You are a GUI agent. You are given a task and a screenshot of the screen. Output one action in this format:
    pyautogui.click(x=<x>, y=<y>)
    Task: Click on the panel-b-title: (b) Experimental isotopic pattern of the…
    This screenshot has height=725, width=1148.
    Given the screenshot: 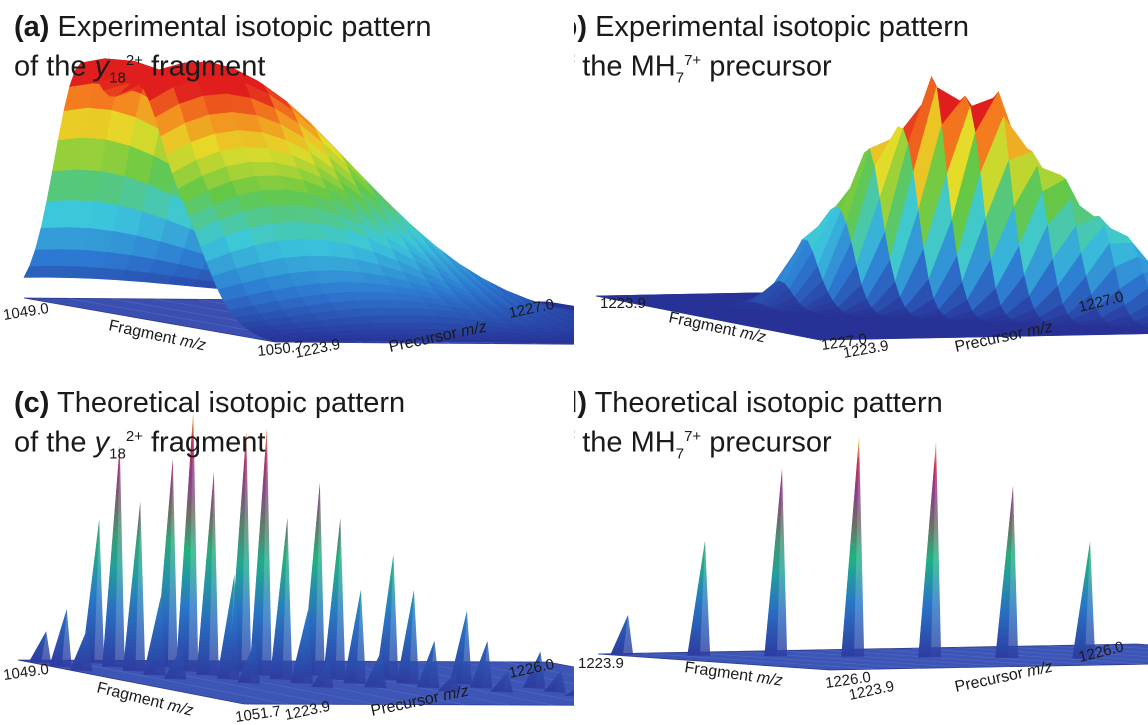 What is the action you would take?
    pyautogui.click(x=771, y=52)
    